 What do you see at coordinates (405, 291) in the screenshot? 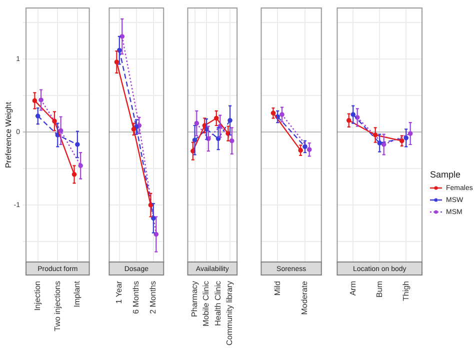
I see `x-tick-label: Thigh` at bounding box center [405, 291].